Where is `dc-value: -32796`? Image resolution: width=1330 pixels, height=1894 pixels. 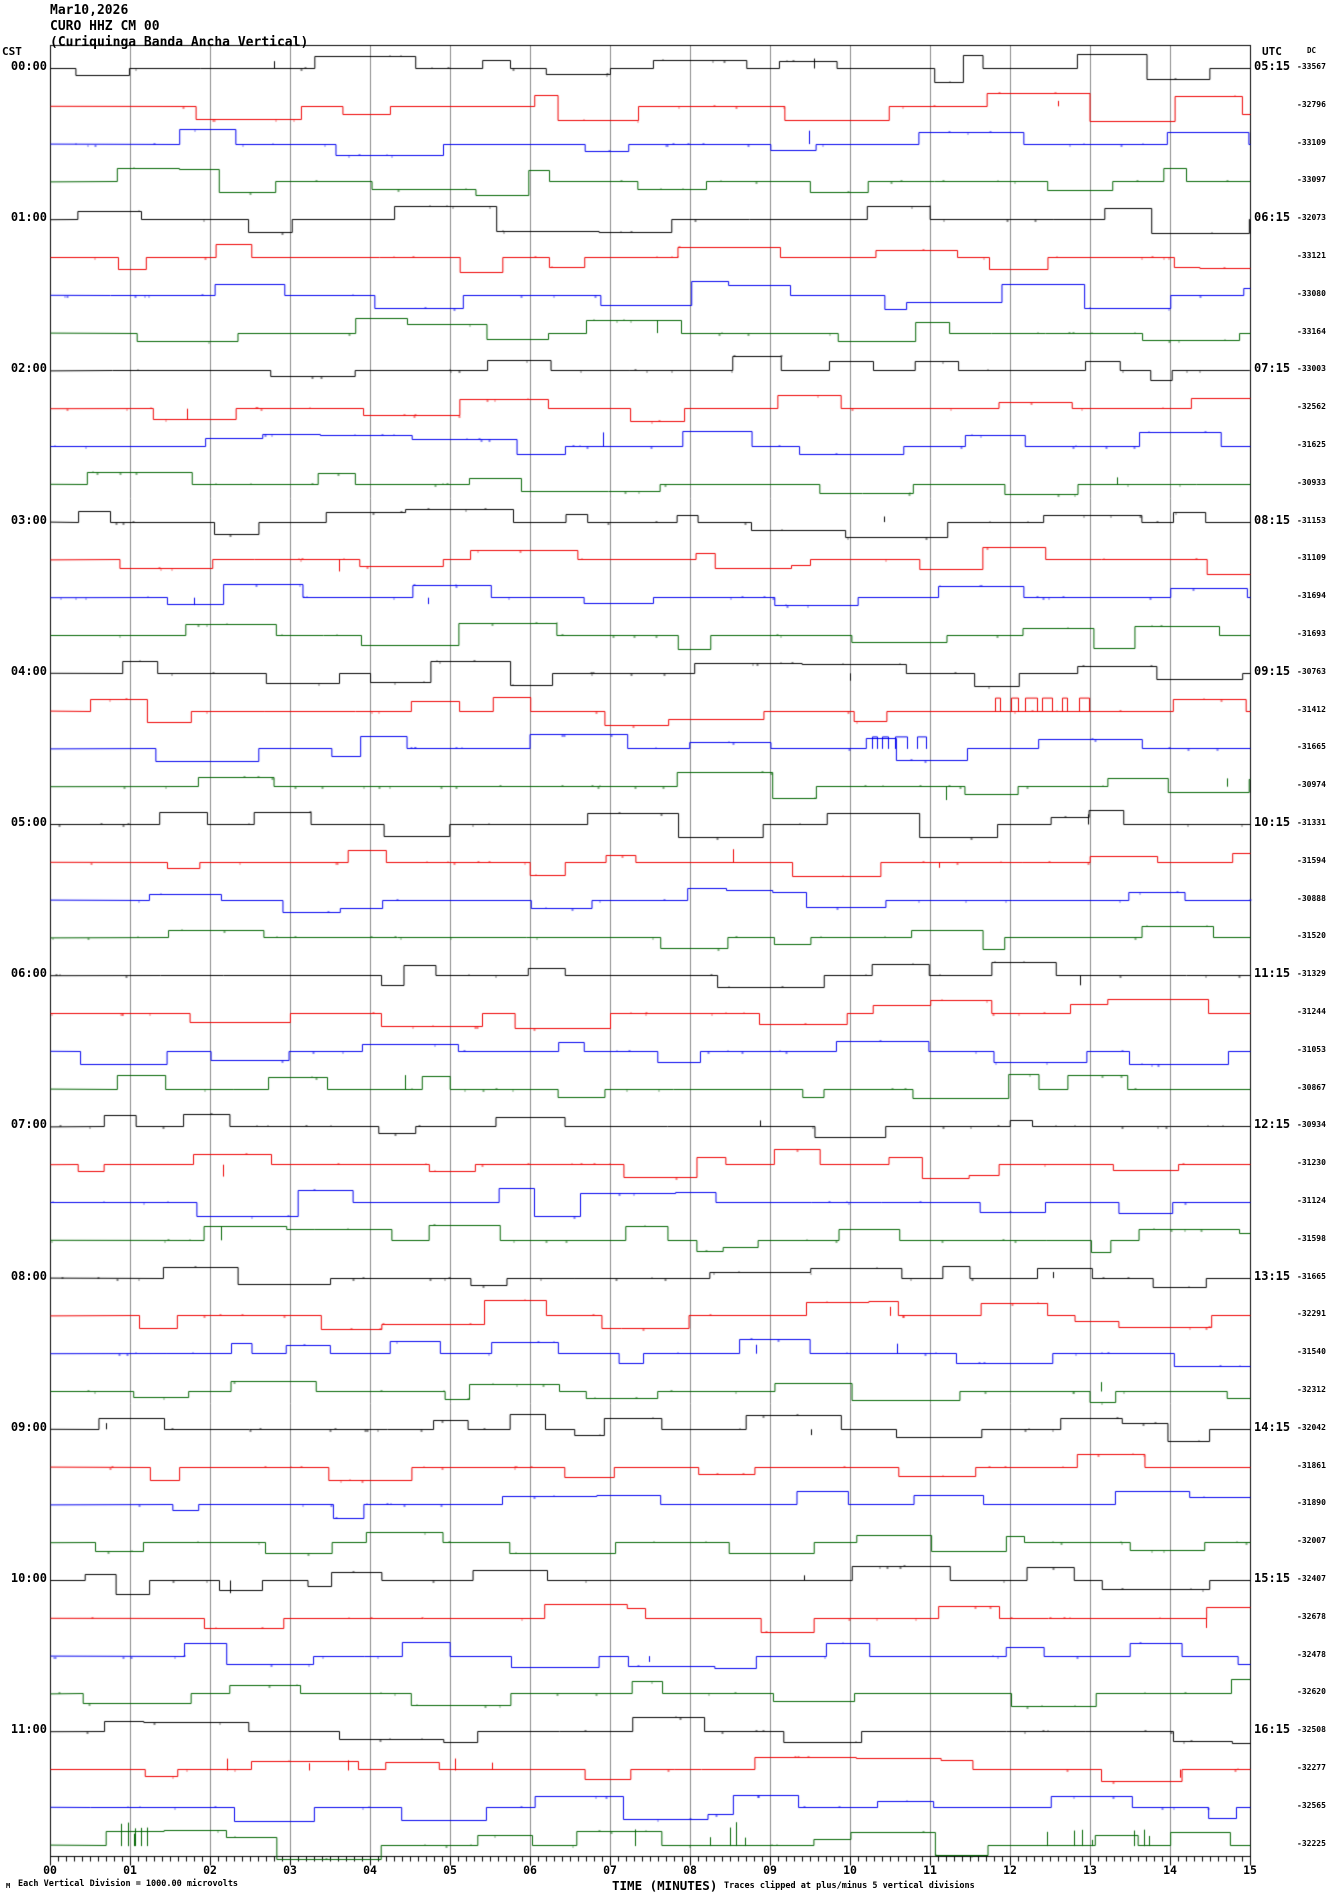
dc-value: -32796 is located at coordinates (1311, 104).